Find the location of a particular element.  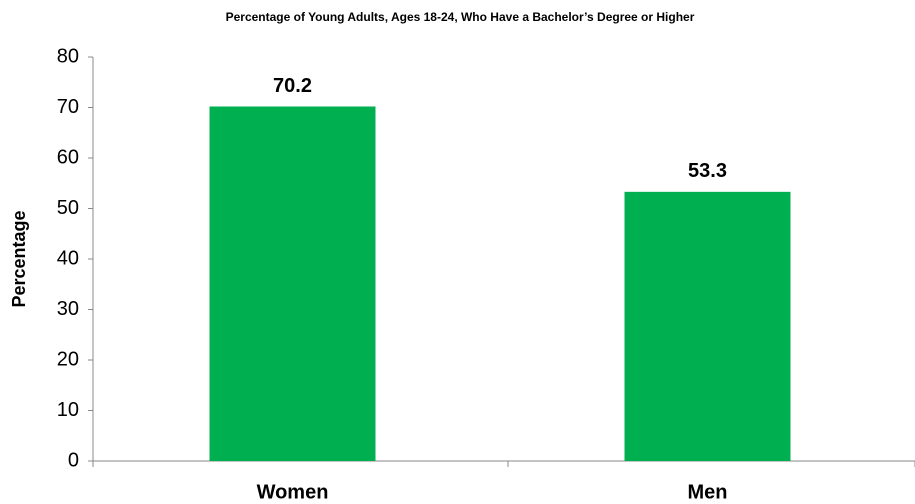

y-tick-label: 50 is located at coordinates (68, 208).